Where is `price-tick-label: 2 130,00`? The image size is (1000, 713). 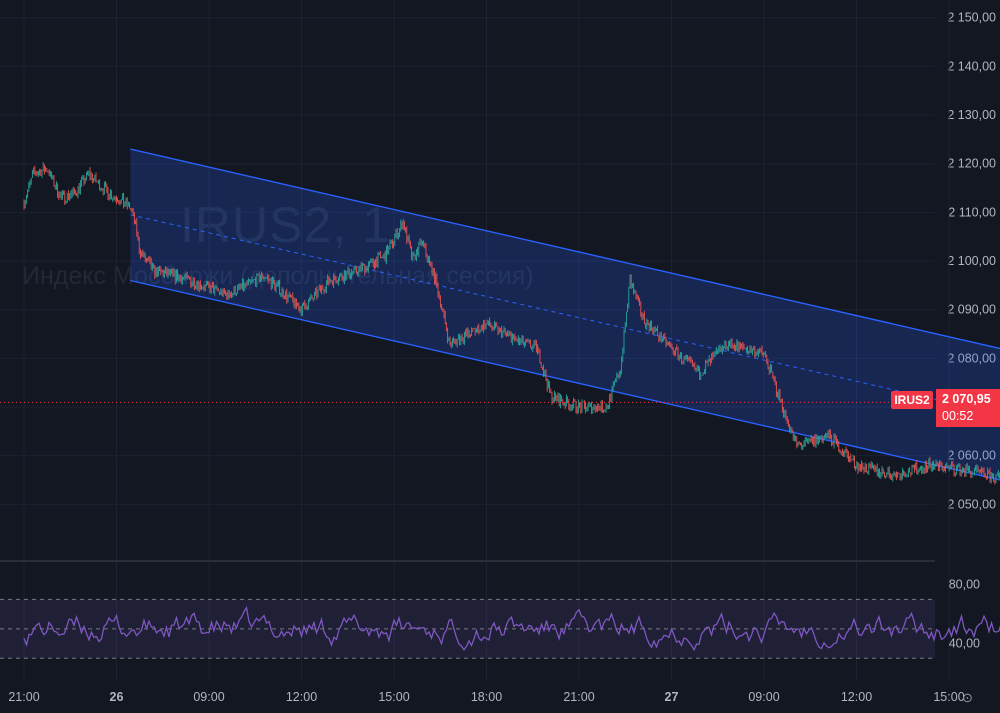
price-tick-label: 2 130,00 is located at coordinates (971, 115).